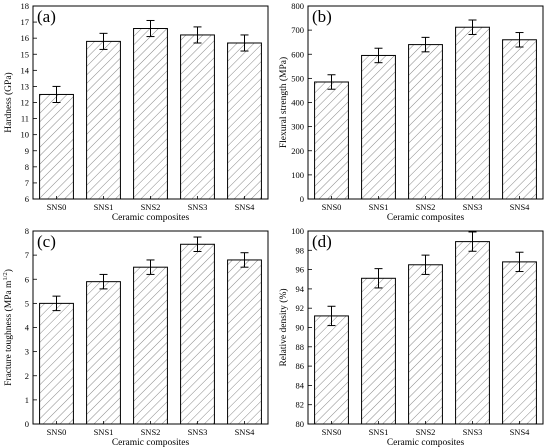  What do you see at coordinates (297, 127) in the screenshot?
I see `y-tick-label: 300` at bounding box center [297, 127].